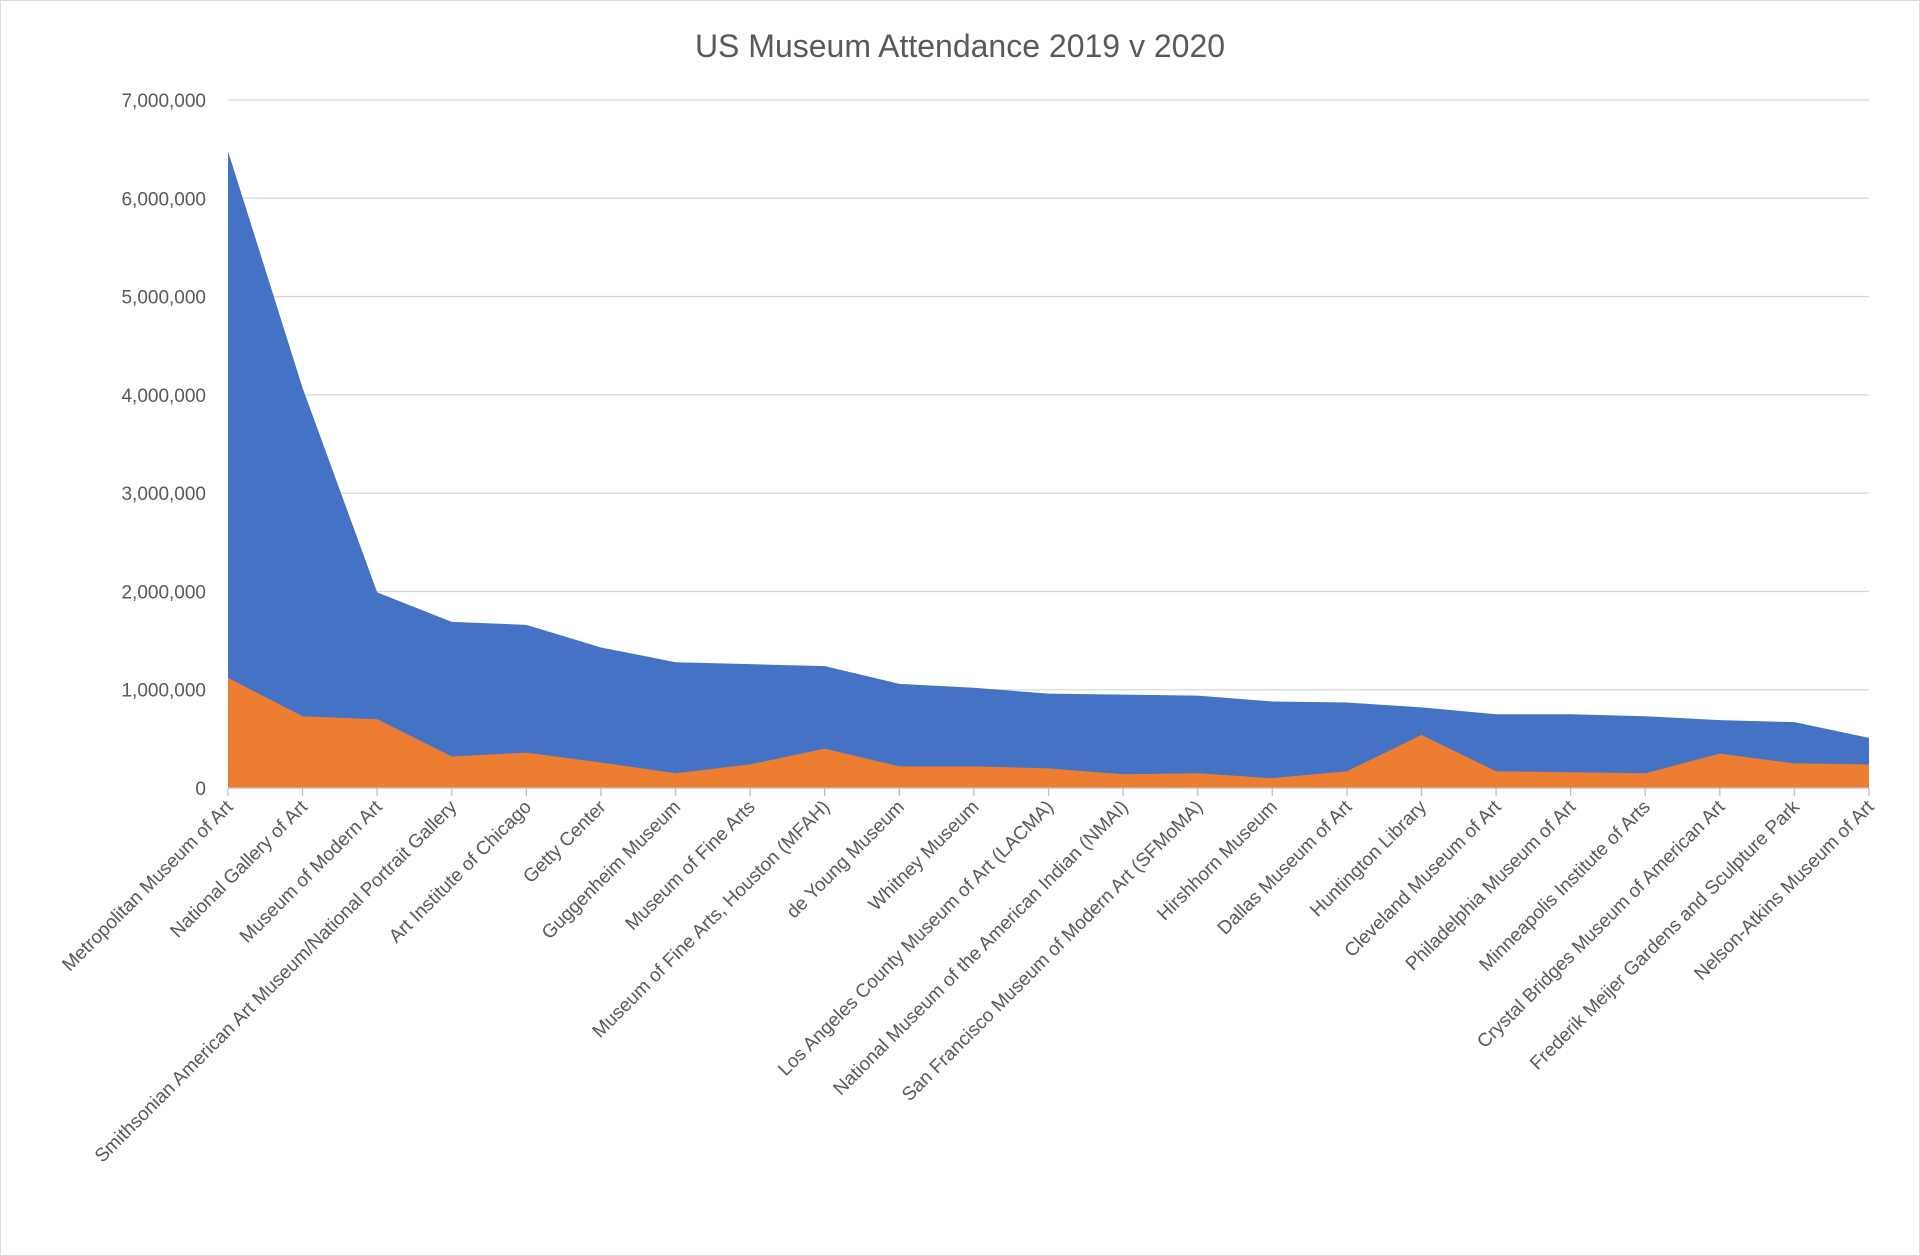  What do you see at coordinates (1285, 867) in the screenshot?
I see `x-category-label: Dallas Museum of Art` at bounding box center [1285, 867].